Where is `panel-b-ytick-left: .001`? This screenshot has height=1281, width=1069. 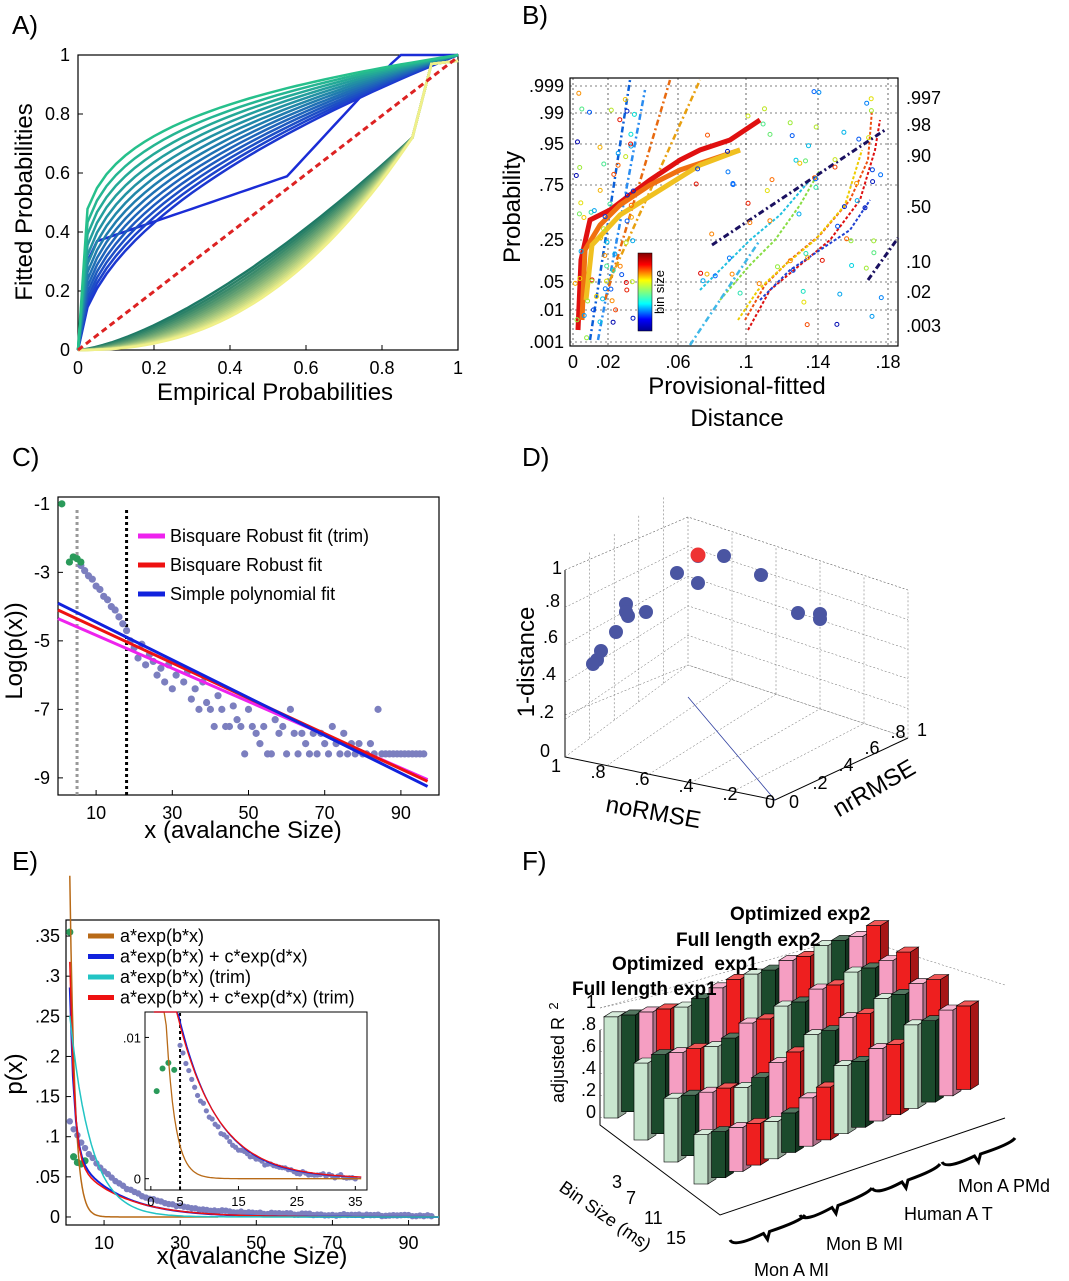
panel-b-ytick-left: .001 is located at coordinates (546, 342).